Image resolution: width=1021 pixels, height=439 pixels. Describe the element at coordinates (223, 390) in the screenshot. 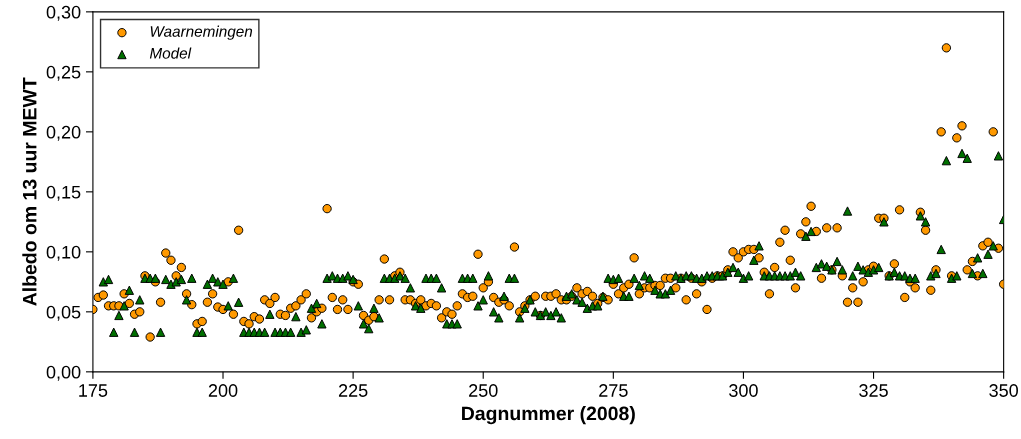

I see `x-tick-label: 200` at that location.